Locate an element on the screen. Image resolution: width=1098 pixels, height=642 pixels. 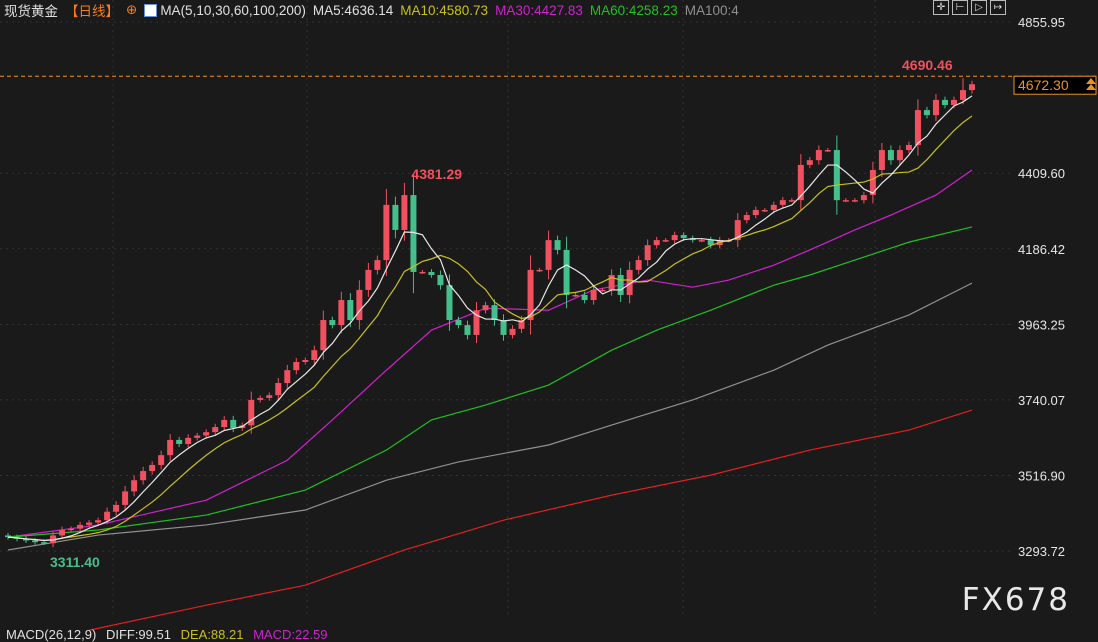
ma-params: MA(5,10,30,60,100,200) is located at coordinates (233, 10).